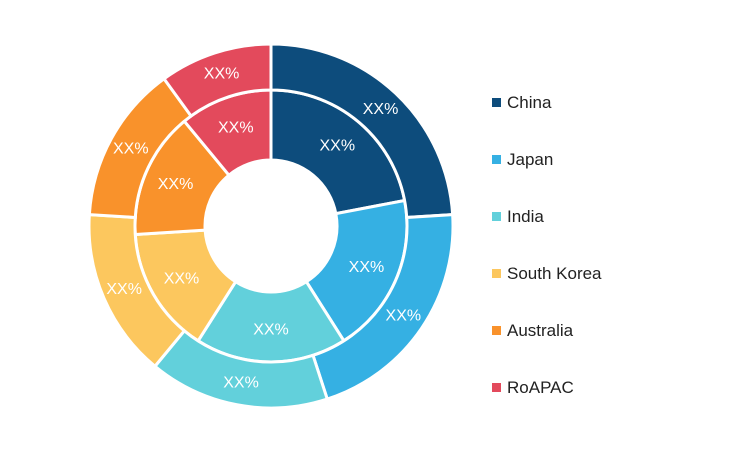  I want to click on legend-item: India, so click(547, 216).